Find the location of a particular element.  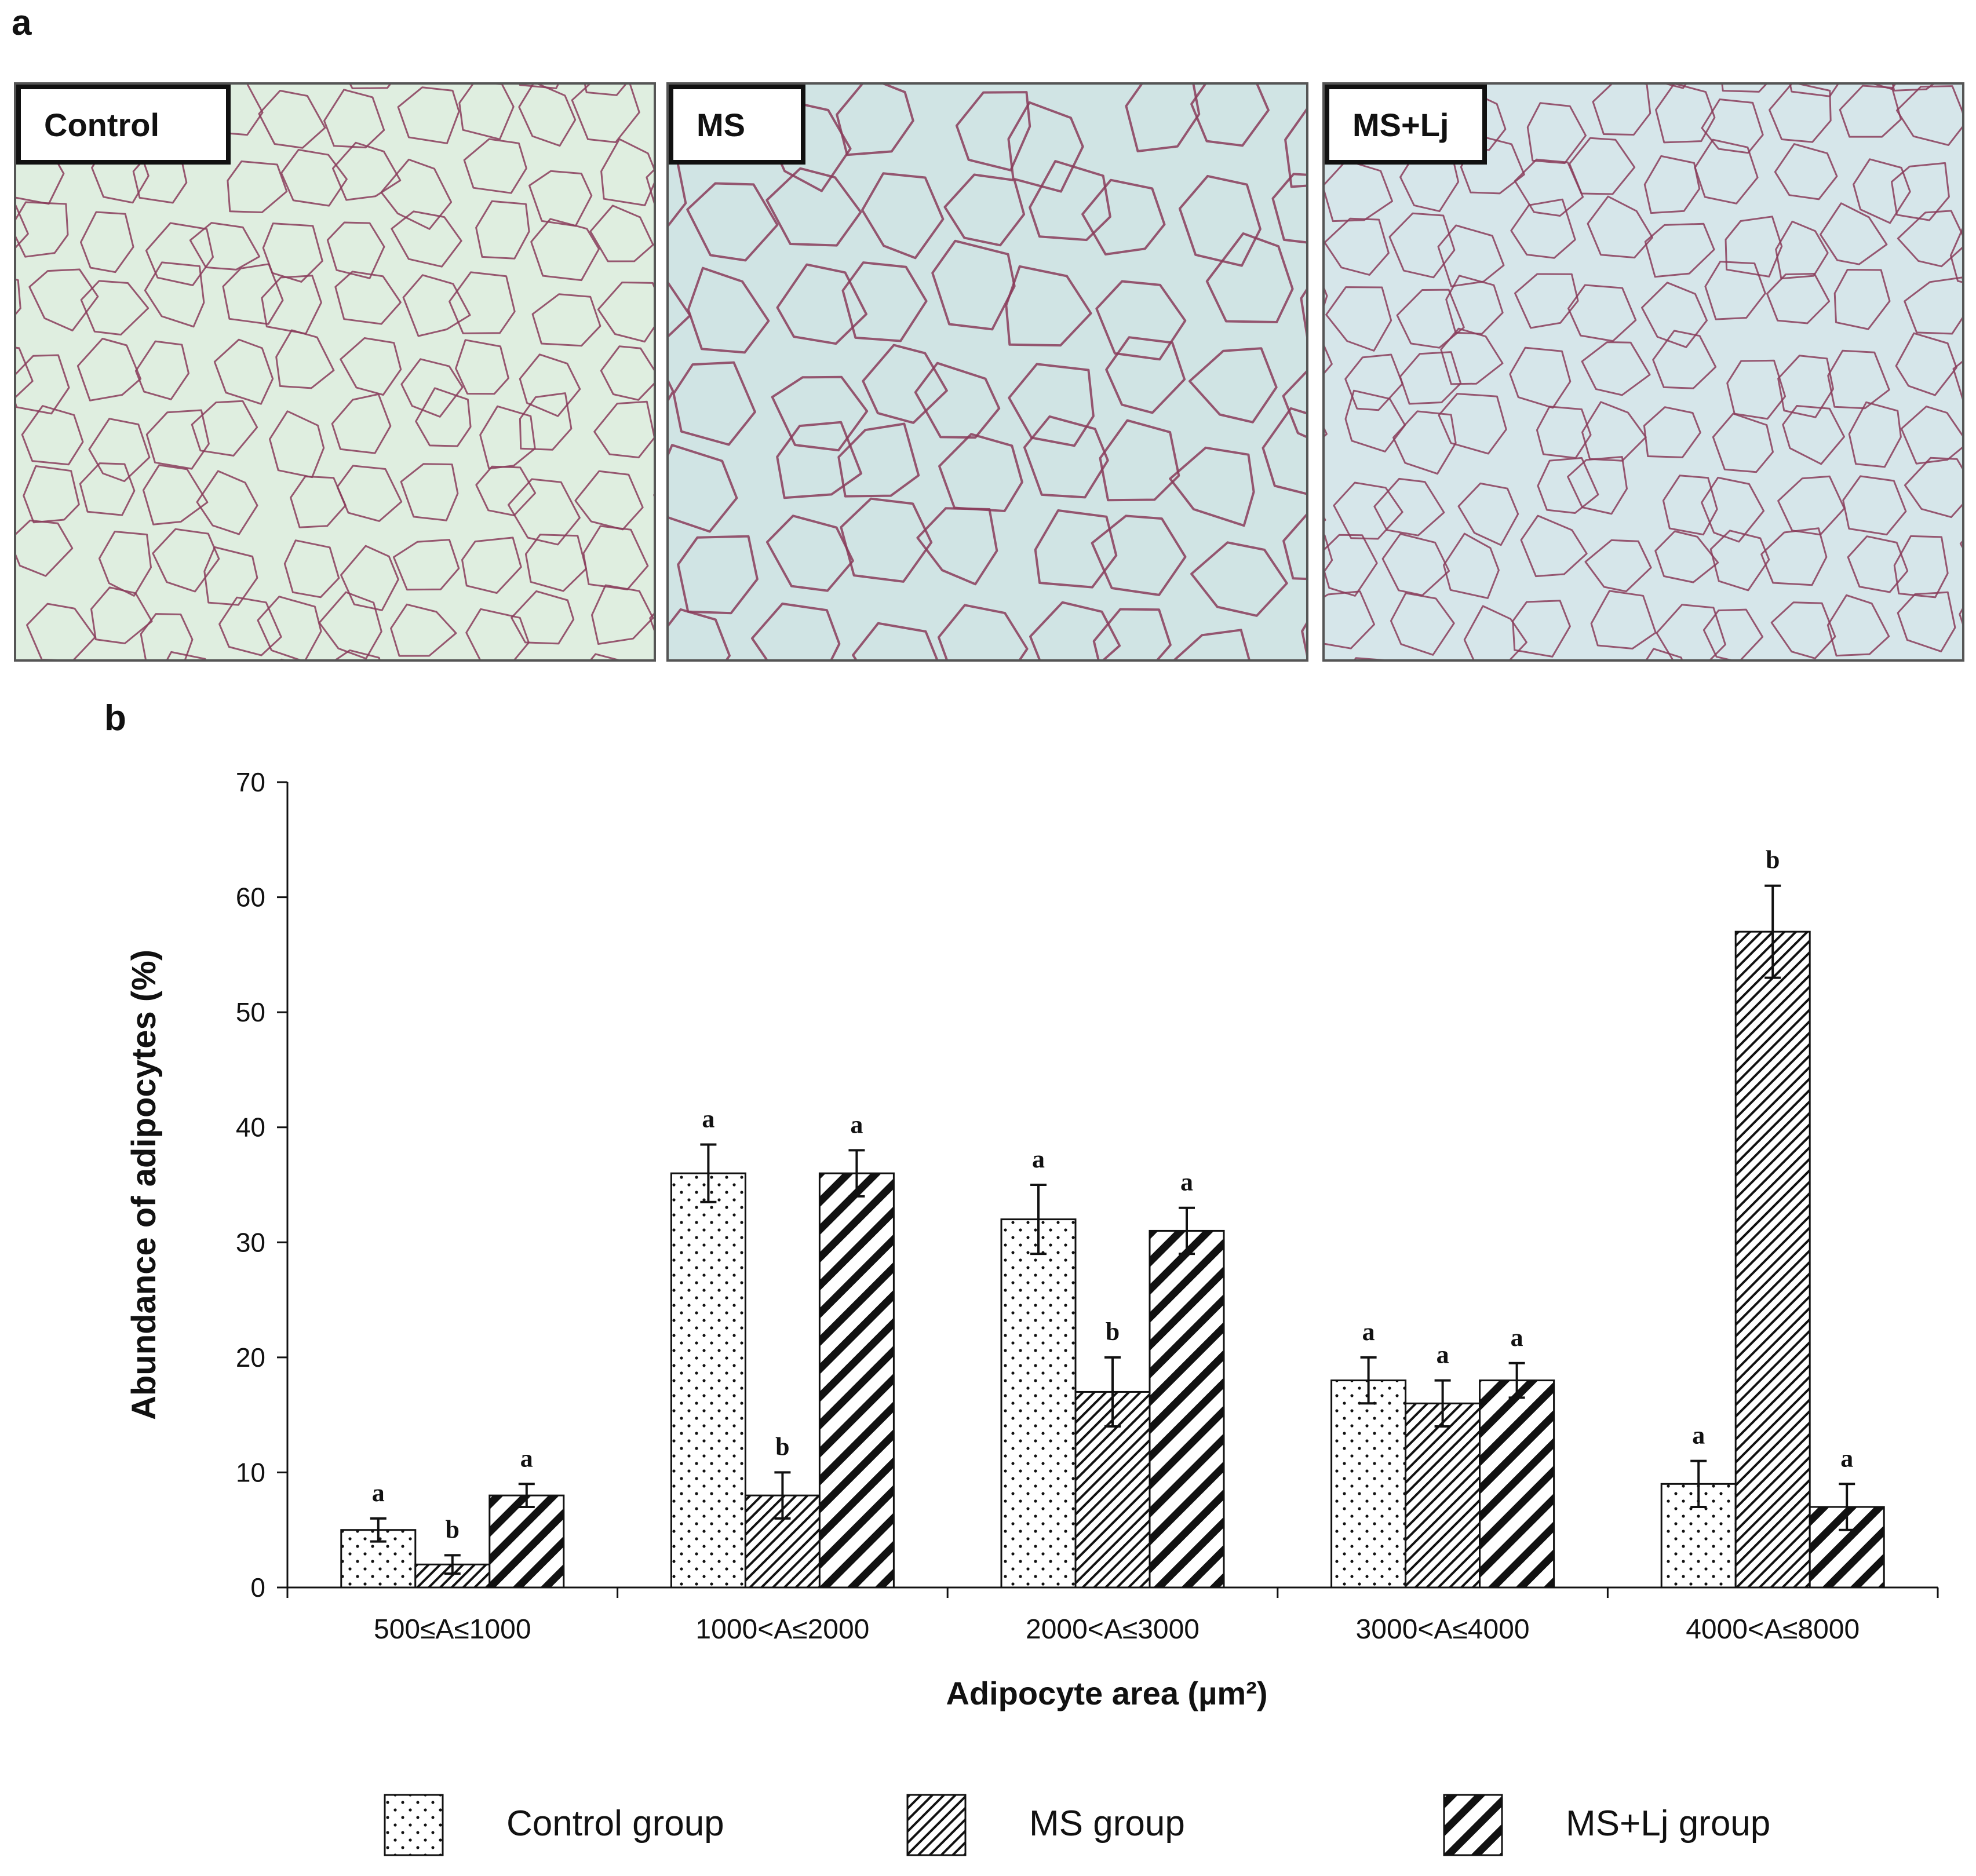

legend-swatch-fine-hatch is located at coordinates (936, 1825).